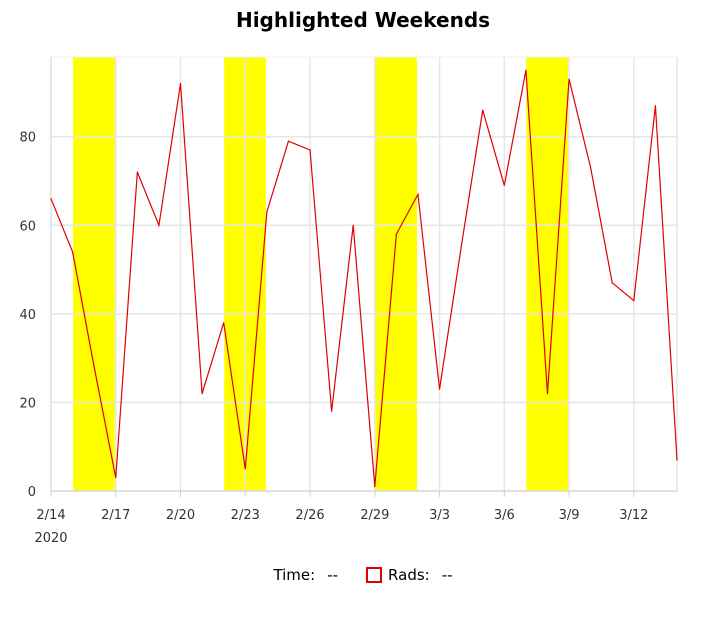 The width and height of the screenshot is (715, 628). Describe the element at coordinates (309, 515) in the screenshot. I see `x-tick-label: 2/26` at that location.